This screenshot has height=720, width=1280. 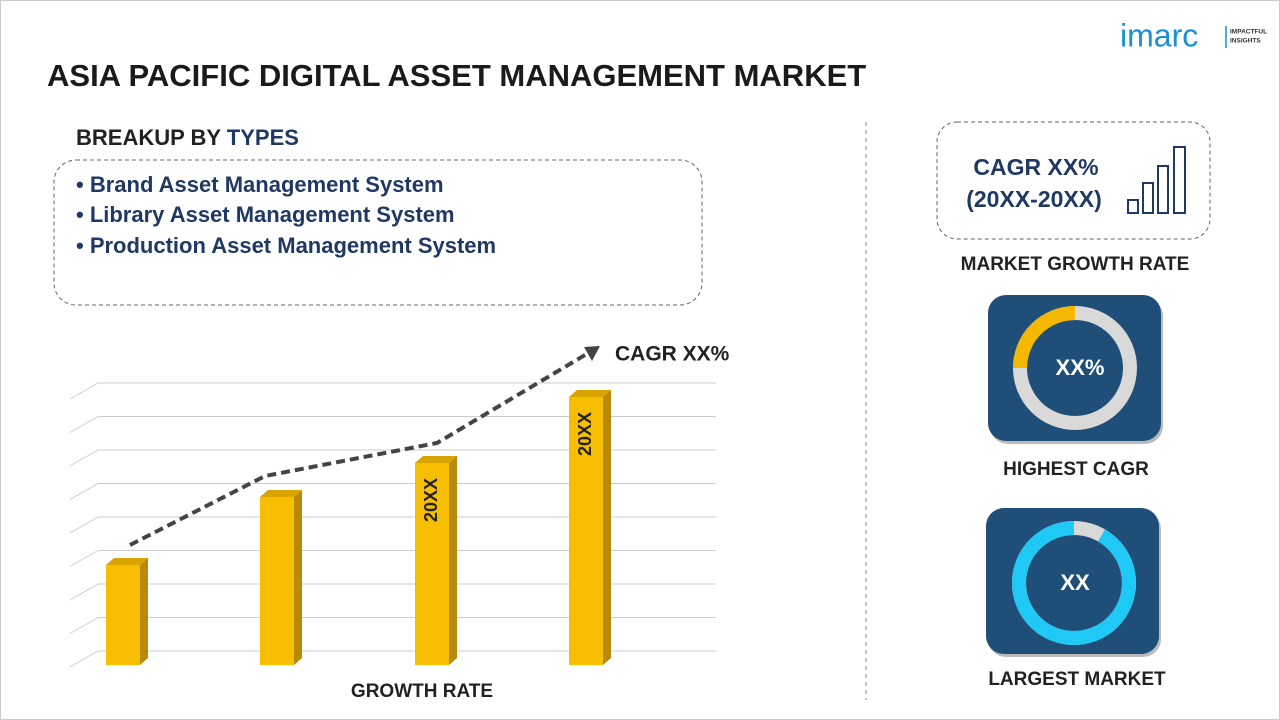 I want to click on growth-icon, so click(x=1156, y=180).